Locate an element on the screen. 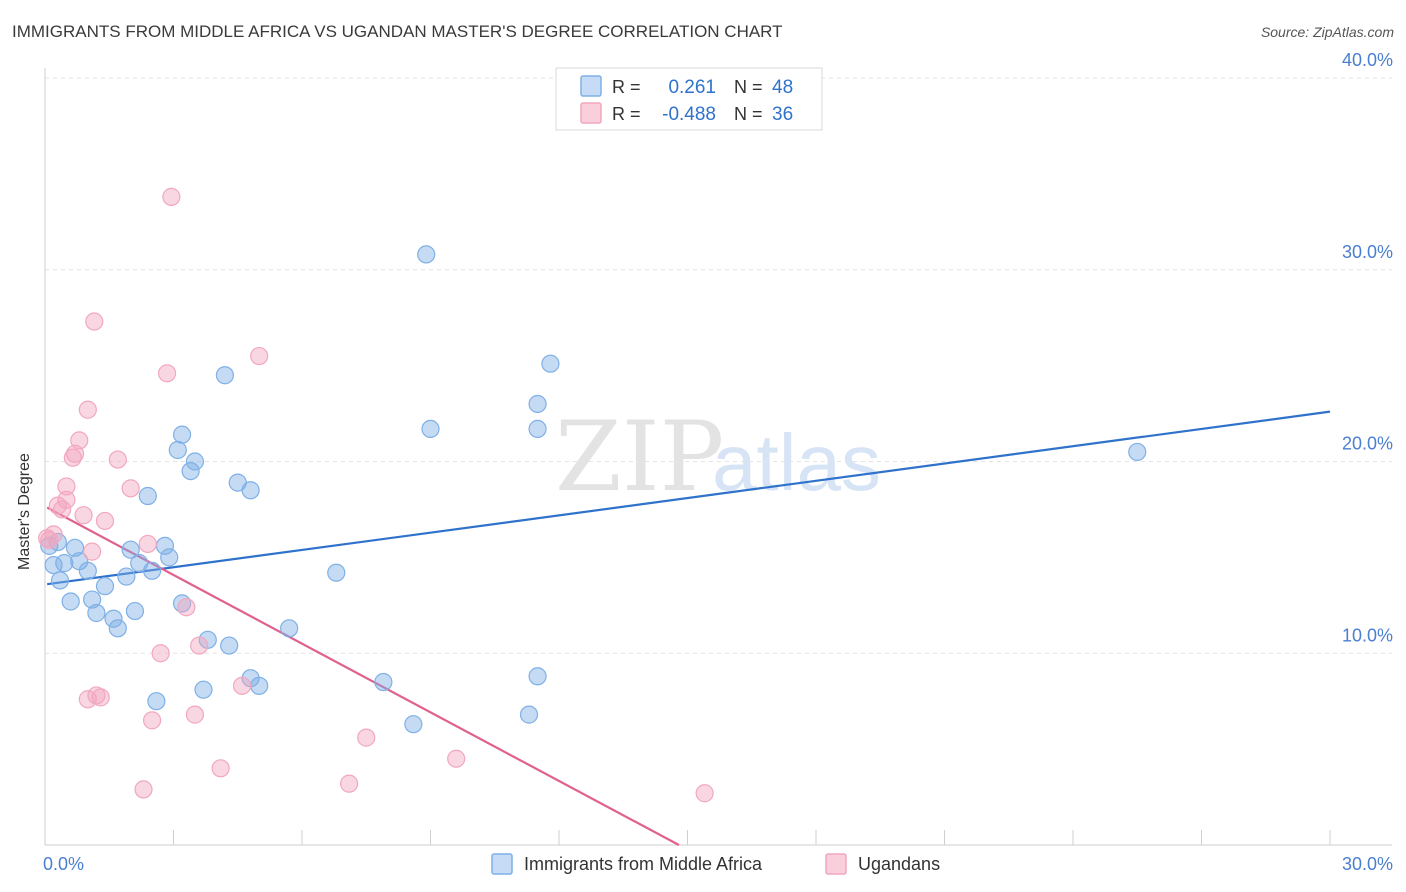 Image resolution: width=1406 pixels, height=892 pixels. legend-r-label-2: R = is located at coordinates (626, 114).